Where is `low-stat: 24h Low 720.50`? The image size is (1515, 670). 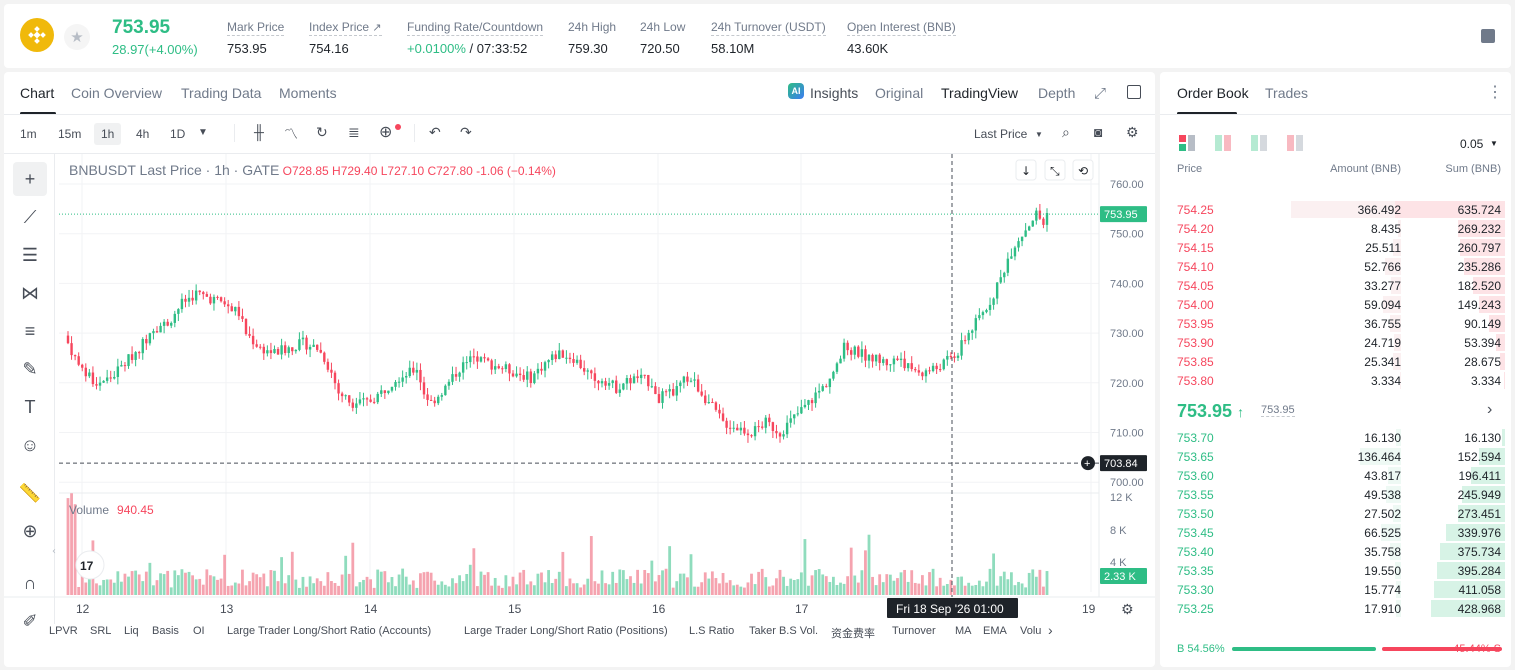
low-stat: 24h Low 720.50 is located at coordinates (663, 38).